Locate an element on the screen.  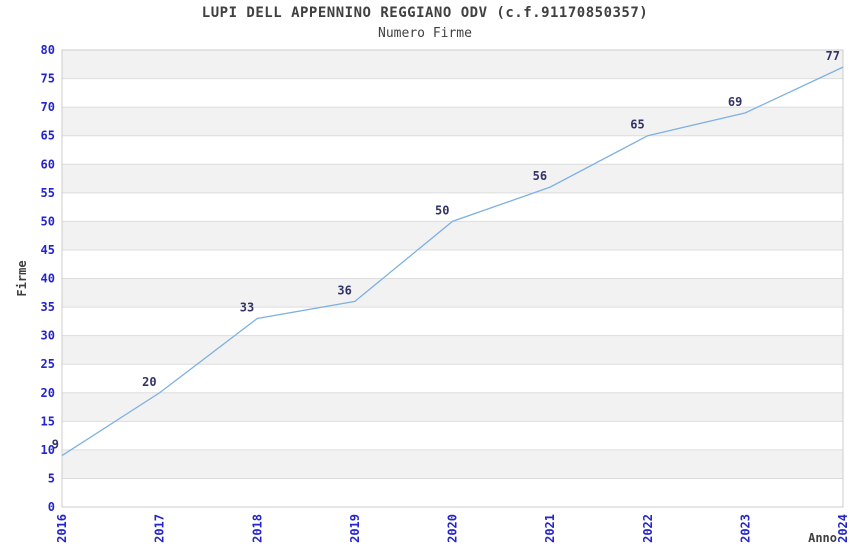
x-axis-tick-label: 2017 is located at coordinates (160, 528).